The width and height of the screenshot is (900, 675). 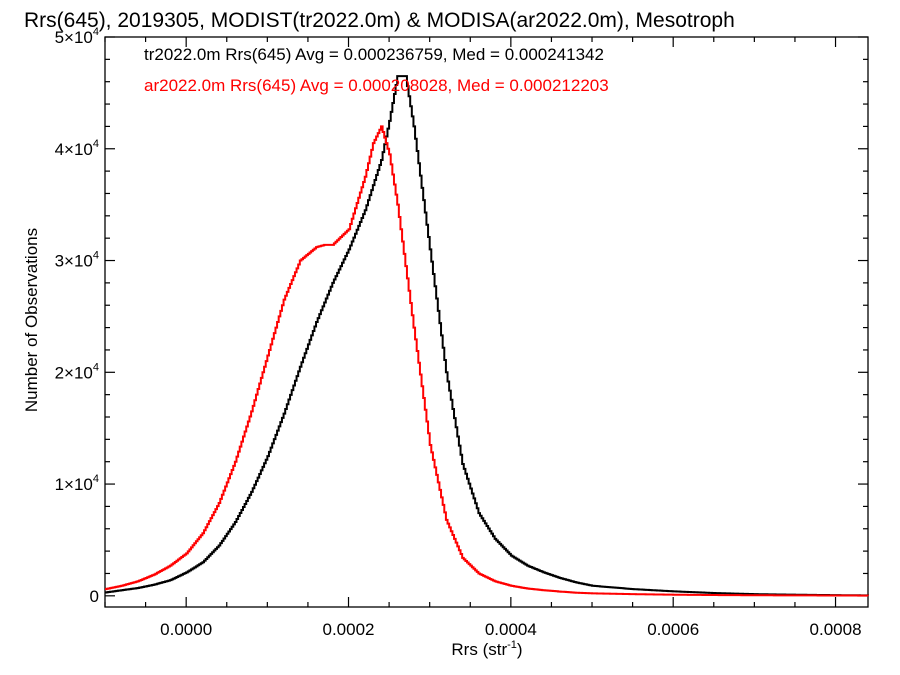 I want to click on x-axis-label-main: Rrs (str, so click(x=479, y=649).